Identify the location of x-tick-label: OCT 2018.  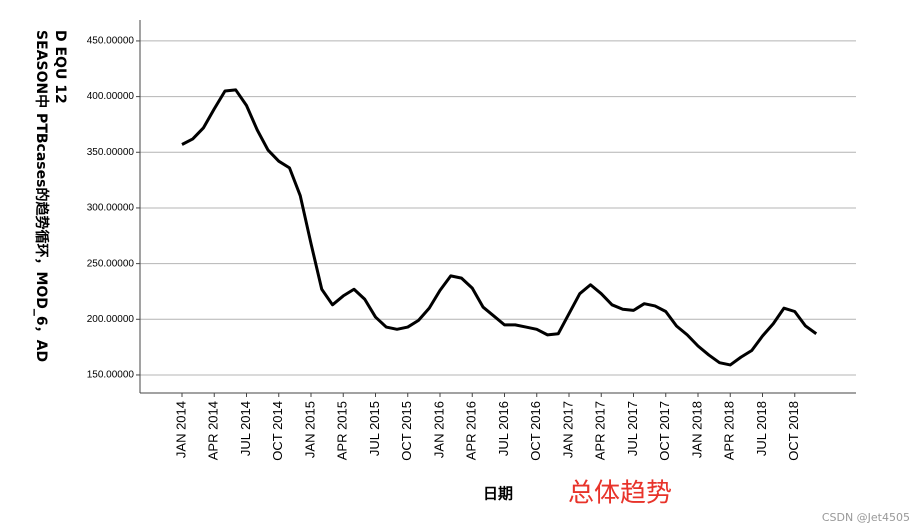
(793, 431).